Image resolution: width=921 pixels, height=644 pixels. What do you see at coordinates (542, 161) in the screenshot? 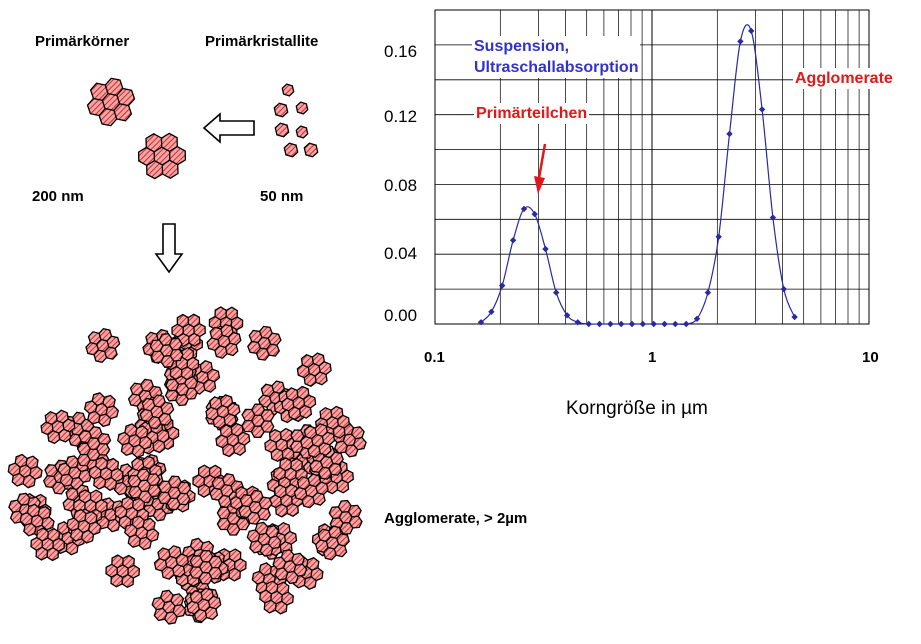
I see `primaerteilchen-pointer-arrow` at bounding box center [542, 161].